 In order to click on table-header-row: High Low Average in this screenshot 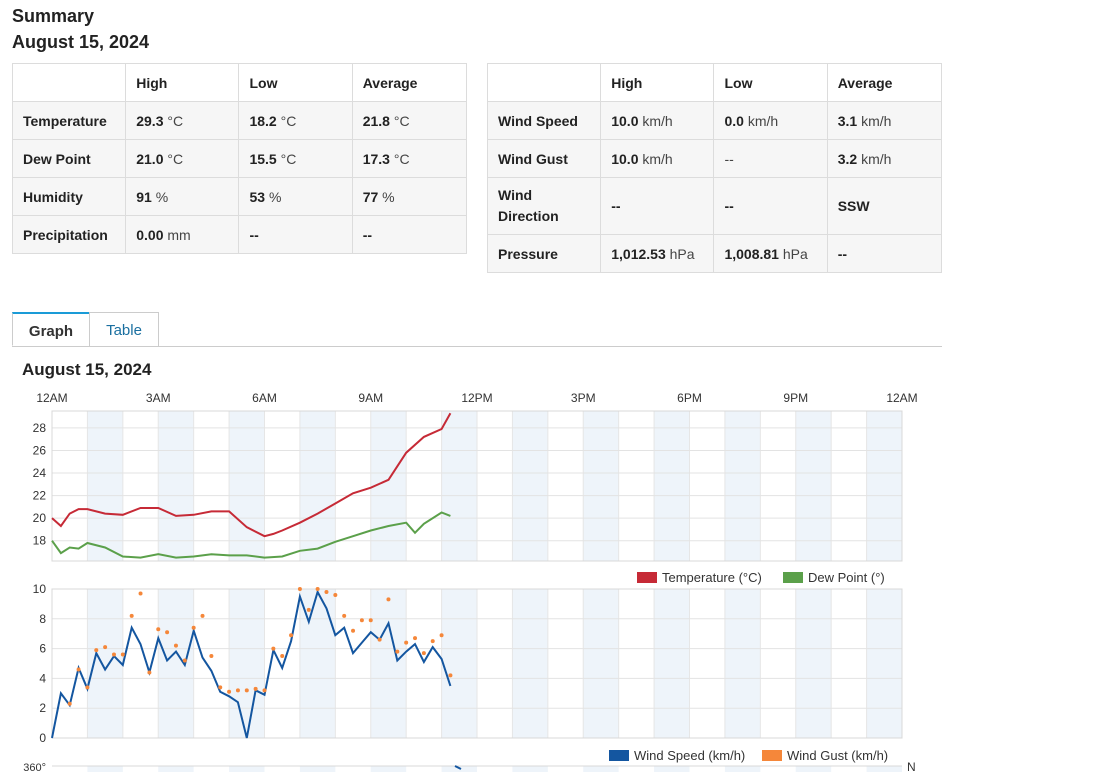, I will do `click(714, 82)`.